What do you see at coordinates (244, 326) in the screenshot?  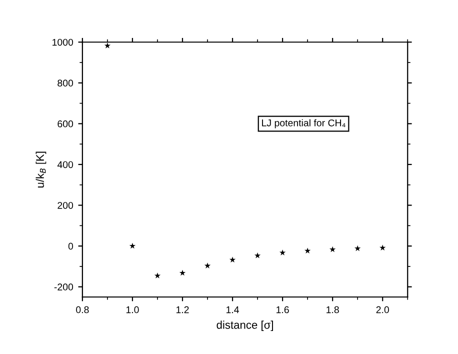 I see `x-axis-title: distance [σ]` at bounding box center [244, 326].